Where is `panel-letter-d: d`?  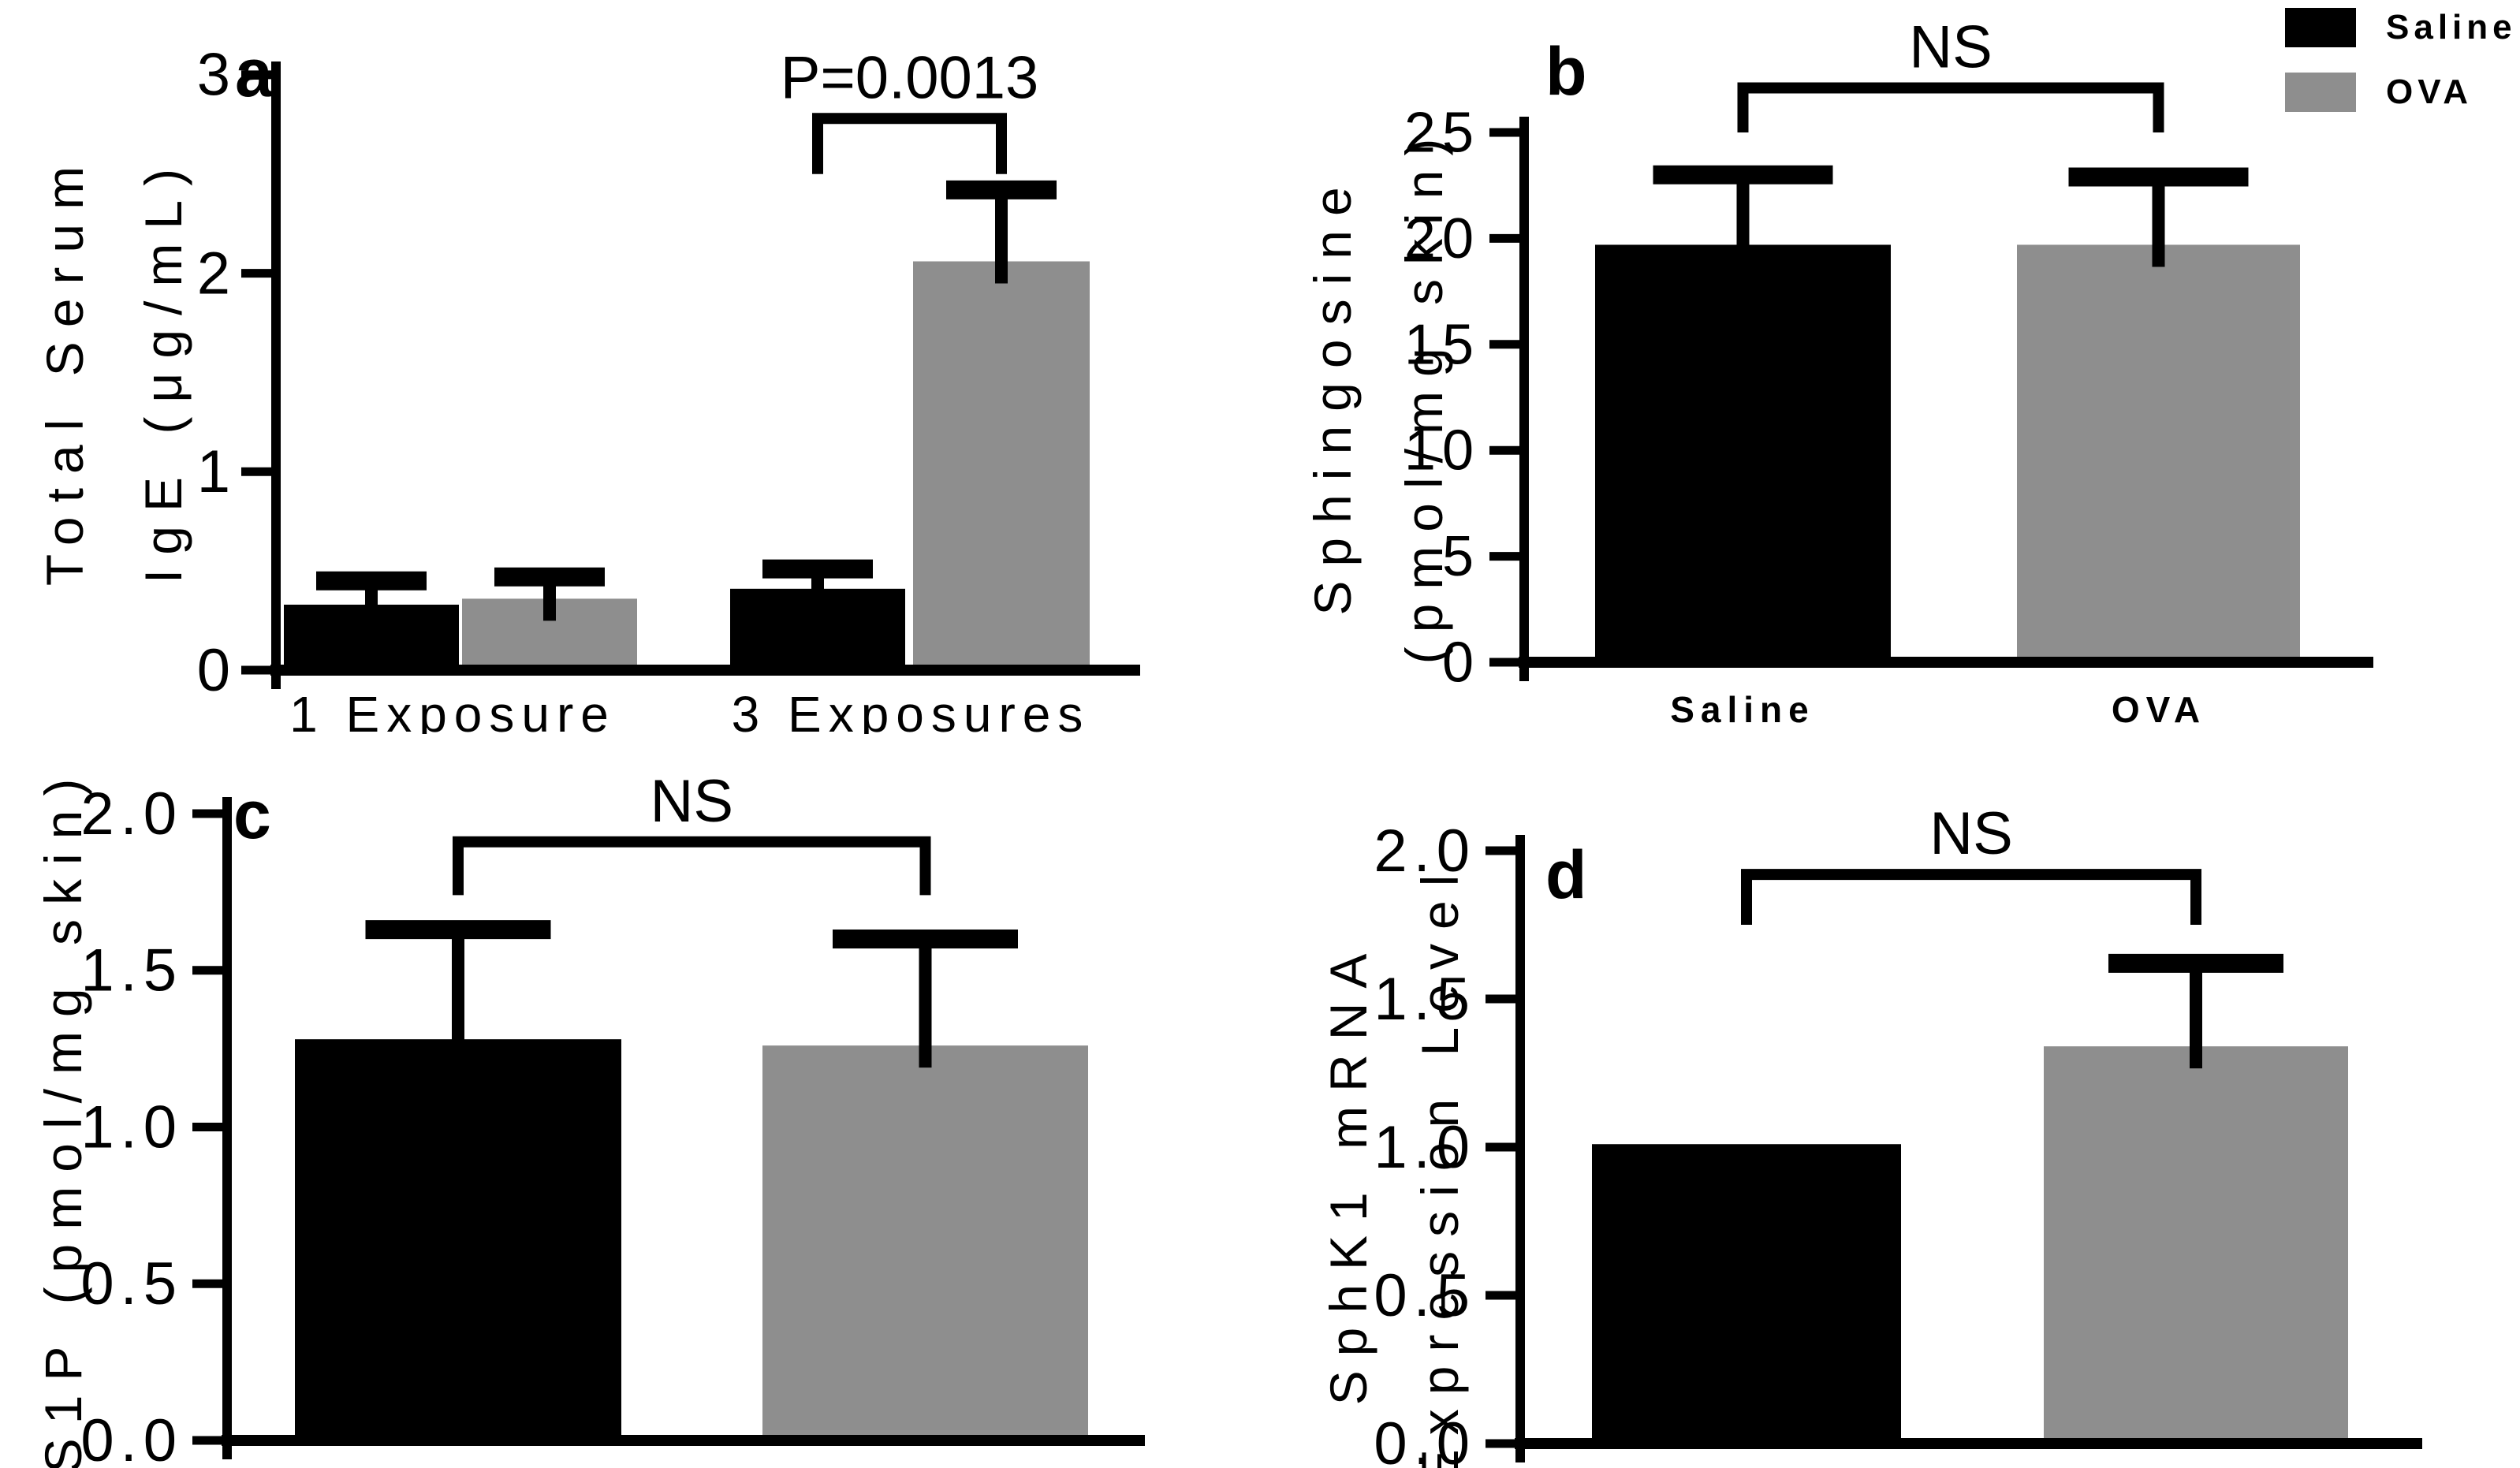 panel-letter-d: d is located at coordinates (1566, 875).